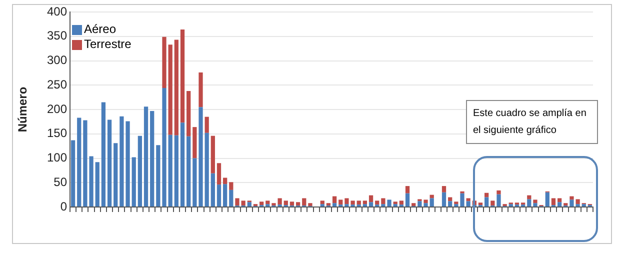 The width and height of the screenshot is (621, 273). I want to click on y-tick-label: 0, so click(64, 206).